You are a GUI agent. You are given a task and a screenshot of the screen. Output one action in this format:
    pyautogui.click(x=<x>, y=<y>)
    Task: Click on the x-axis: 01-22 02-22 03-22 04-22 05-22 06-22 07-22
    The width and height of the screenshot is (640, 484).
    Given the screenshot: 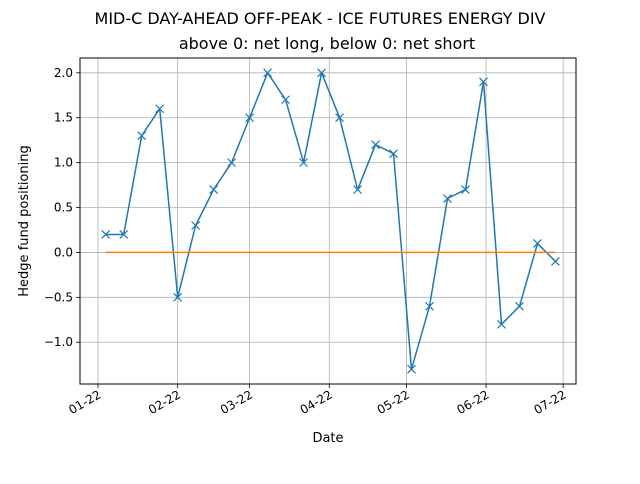 What is the action you would take?
    pyautogui.click(x=317, y=400)
    